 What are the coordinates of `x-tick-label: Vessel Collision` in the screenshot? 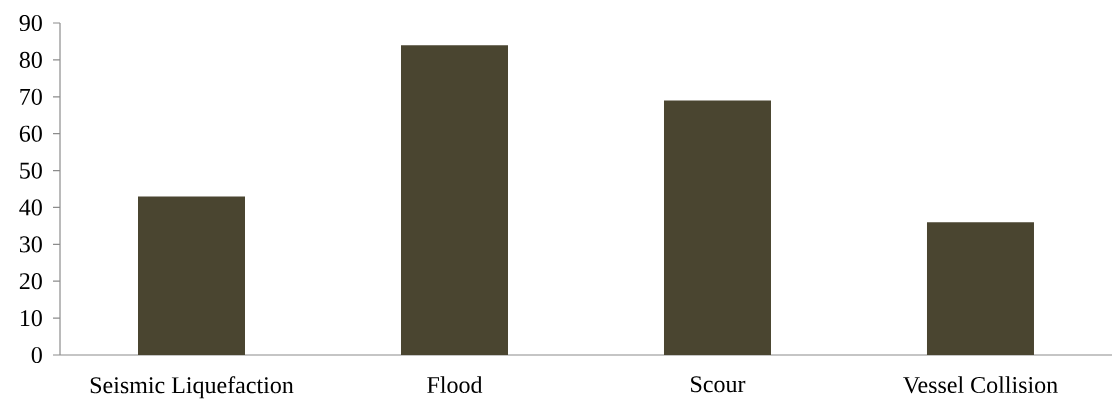 It's located at (980, 385).